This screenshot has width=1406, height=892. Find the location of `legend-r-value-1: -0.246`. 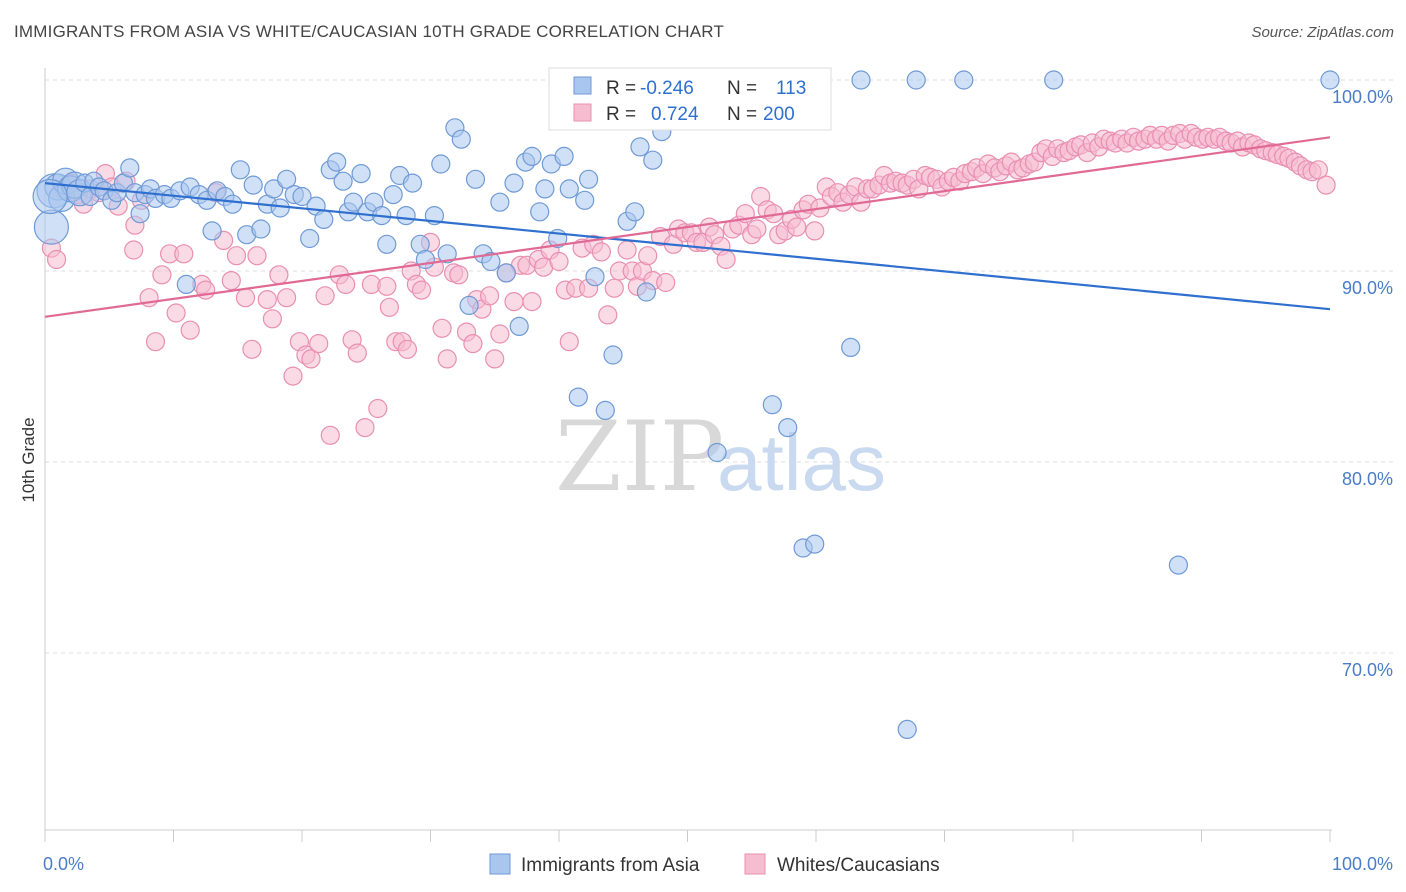

legend-r-value-1: -0.246 is located at coordinates (667, 88).